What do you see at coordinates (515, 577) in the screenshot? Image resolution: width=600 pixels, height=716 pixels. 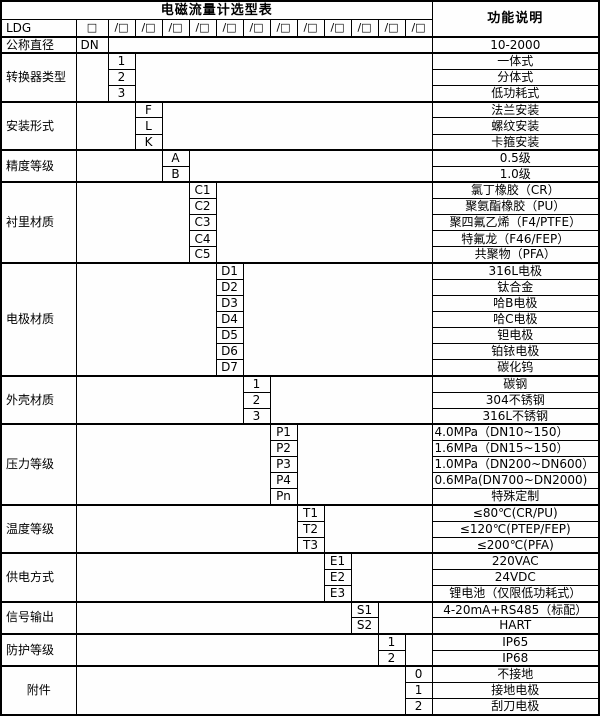 I see `description-cell: 24VDC` at bounding box center [515, 577].